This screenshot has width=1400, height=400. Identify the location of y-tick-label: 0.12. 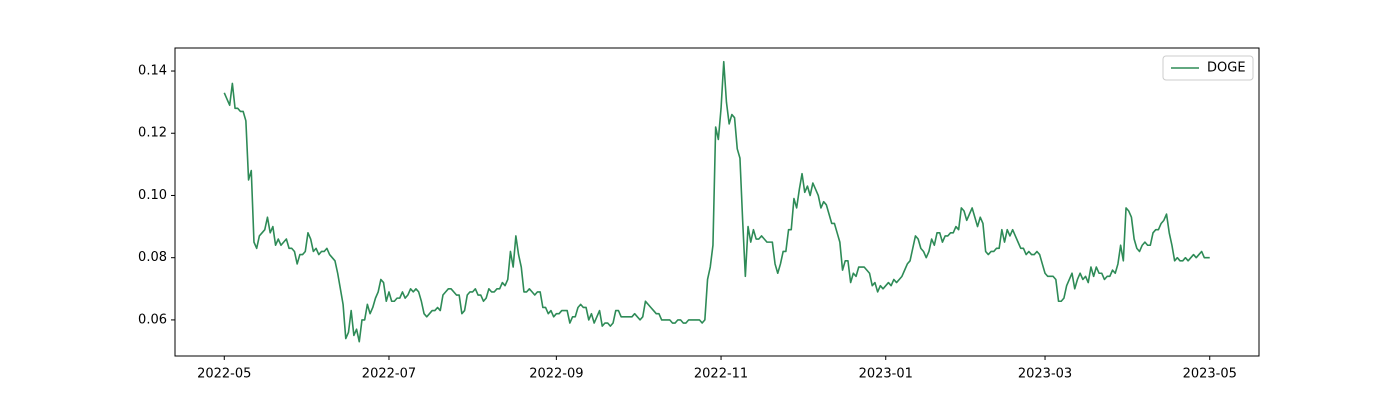
(152, 133).